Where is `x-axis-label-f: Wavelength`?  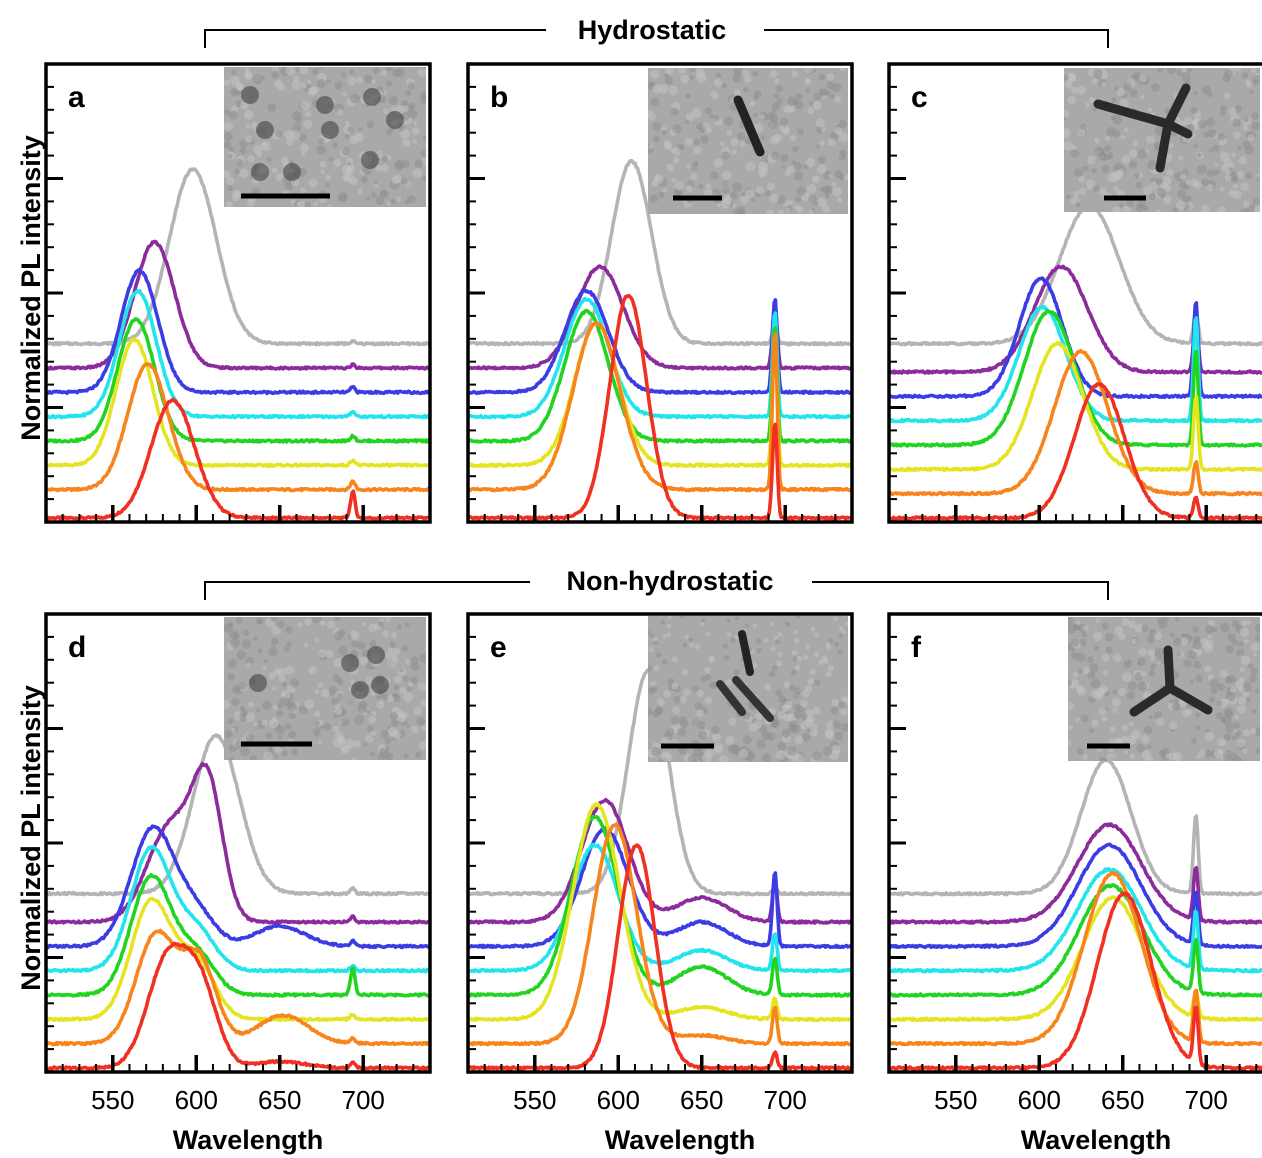 x-axis-label-f: Wavelength is located at coordinates (1096, 1140).